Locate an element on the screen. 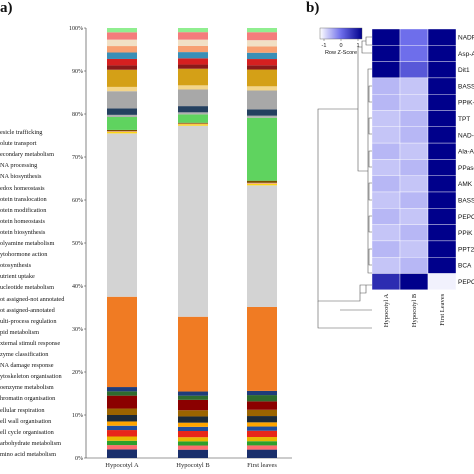 The height and width of the screenshot is (474, 474). y-tick-label: 0% is located at coordinates (79, 459).